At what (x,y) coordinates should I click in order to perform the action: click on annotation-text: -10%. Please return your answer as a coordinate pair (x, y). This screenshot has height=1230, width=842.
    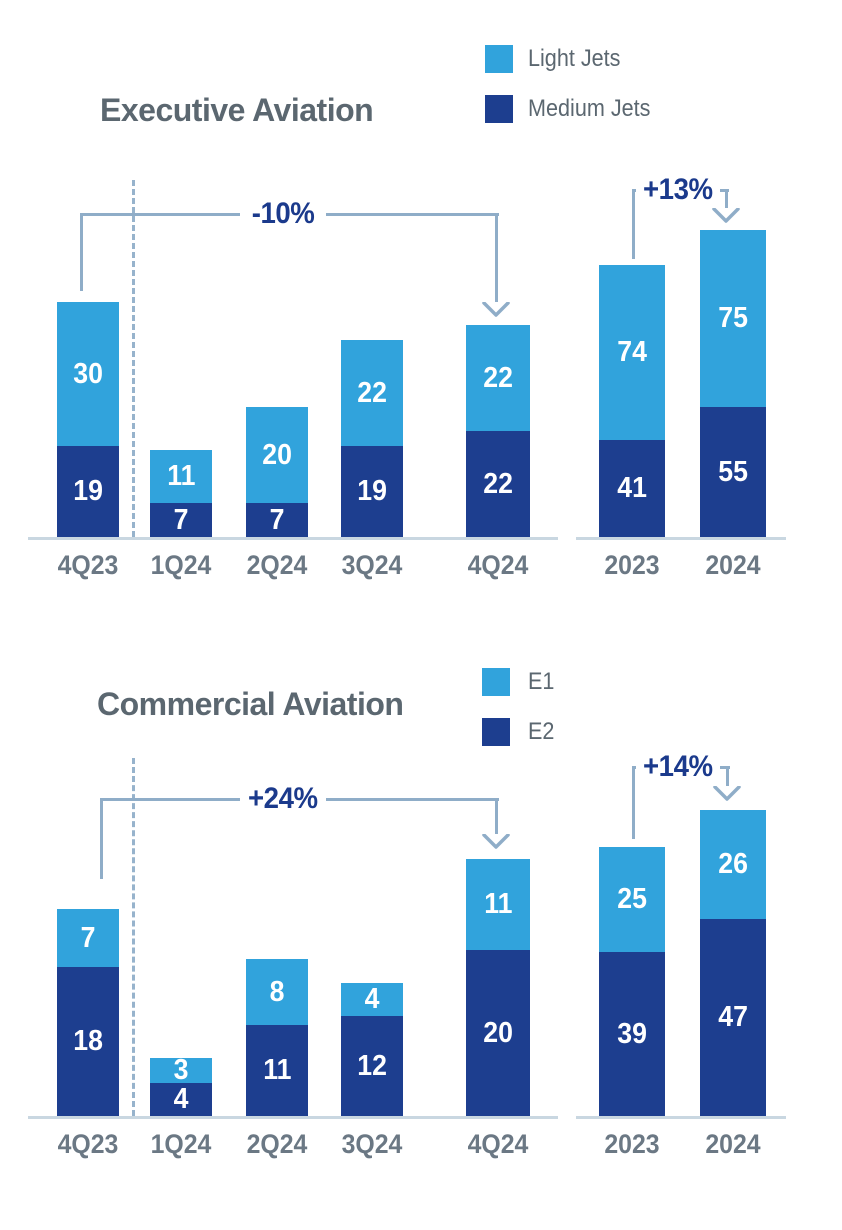
    Looking at the image, I should click on (283, 213).